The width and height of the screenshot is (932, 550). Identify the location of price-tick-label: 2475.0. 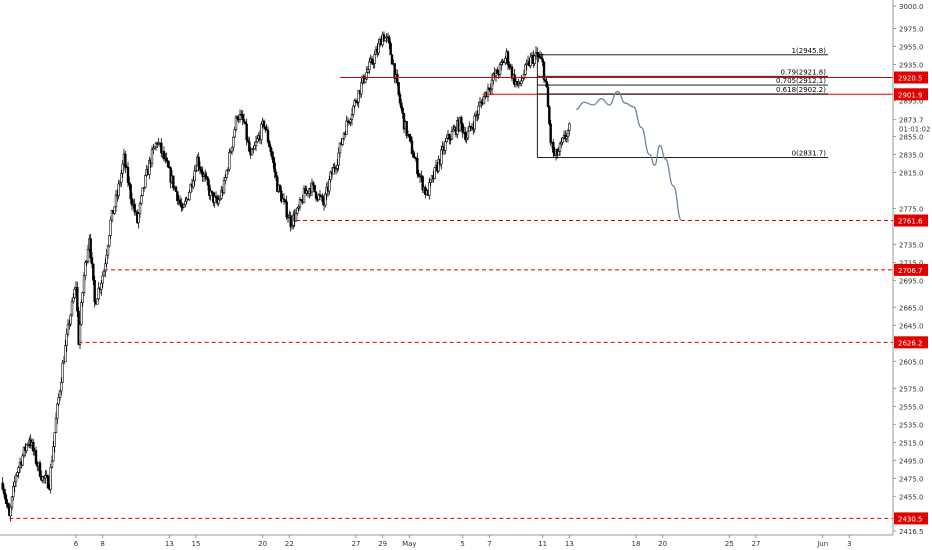
(911, 479).